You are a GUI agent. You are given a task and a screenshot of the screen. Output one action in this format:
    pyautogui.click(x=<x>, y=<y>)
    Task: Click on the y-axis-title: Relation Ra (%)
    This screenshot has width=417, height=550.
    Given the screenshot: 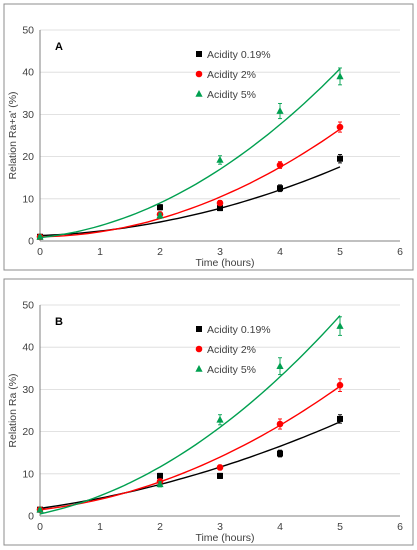 What is the action you would take?
    pyautogui.click(x=13, y=410)
    